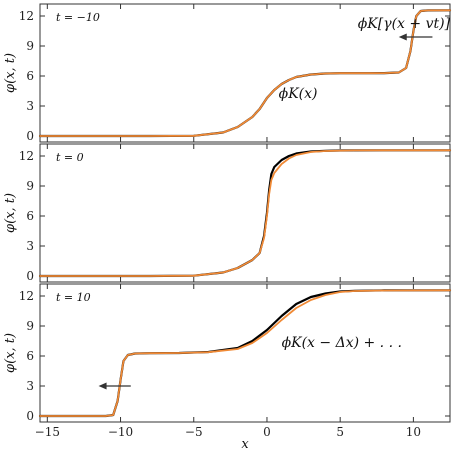  I want to click on x-tick-label: −5, so click(194, 432).